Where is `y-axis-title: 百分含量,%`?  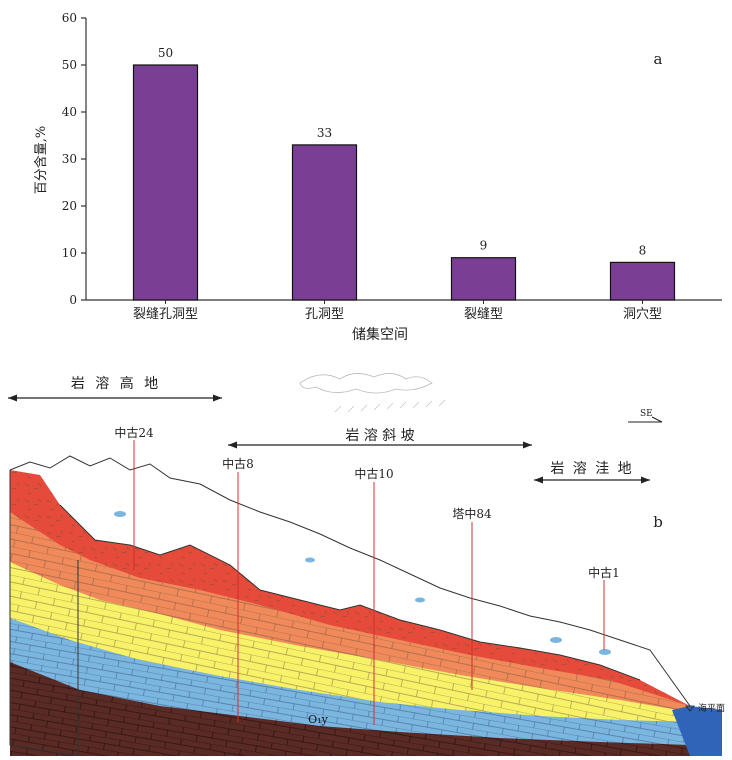 y-axis-title: 百分含量,% is located at coordinates (41, 160).